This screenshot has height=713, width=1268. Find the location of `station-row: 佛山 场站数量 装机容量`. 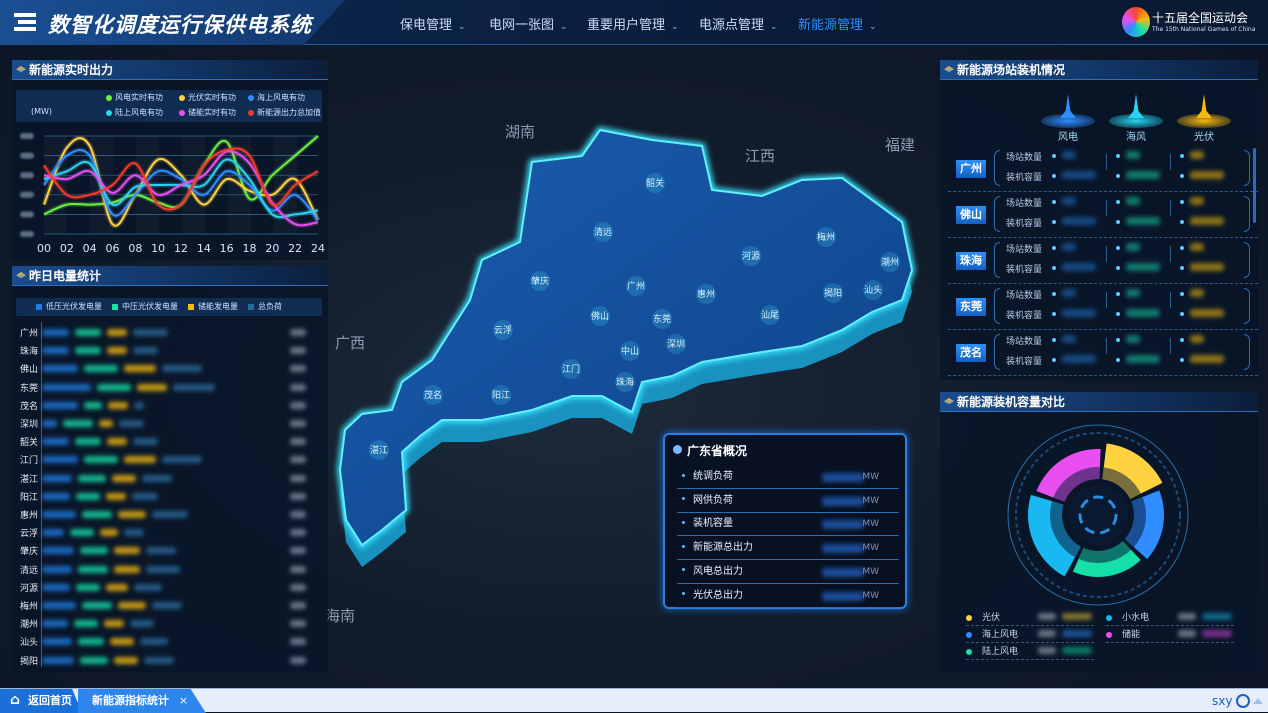

station-row: 佛山 场站数量 装机容量 is located at coordinates (1103, 215).